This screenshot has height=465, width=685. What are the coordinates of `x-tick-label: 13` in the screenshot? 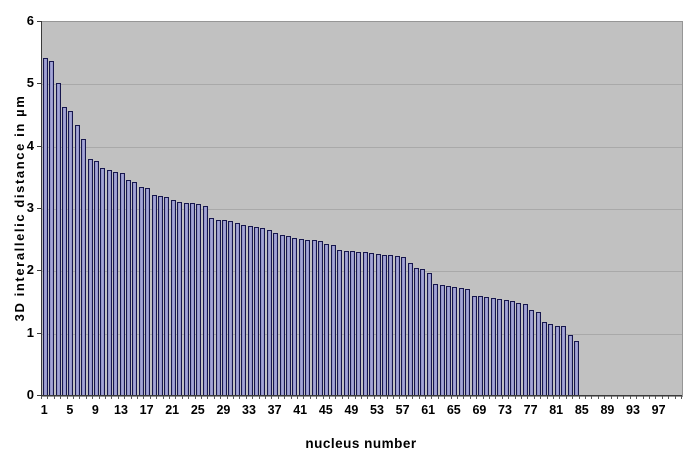 It's located at (121, 410).